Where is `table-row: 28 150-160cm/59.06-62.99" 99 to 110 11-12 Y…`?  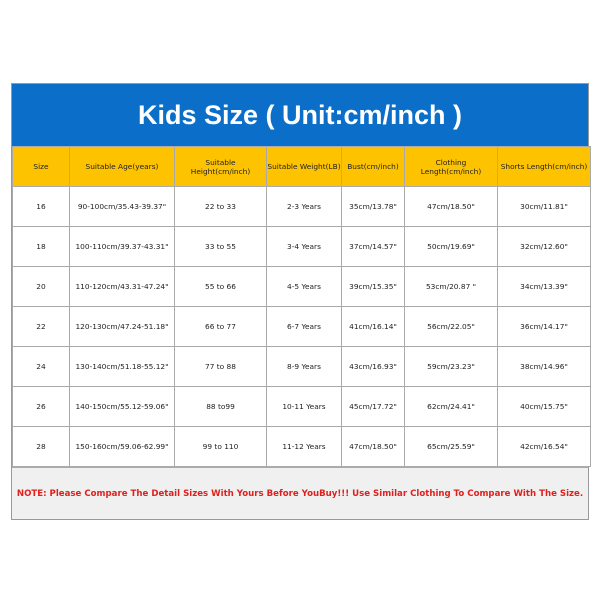
table-row: 28 150-160cm/59.06-62.99" 99 to 110 11-12 Y… is located at coordinates (301, 446).